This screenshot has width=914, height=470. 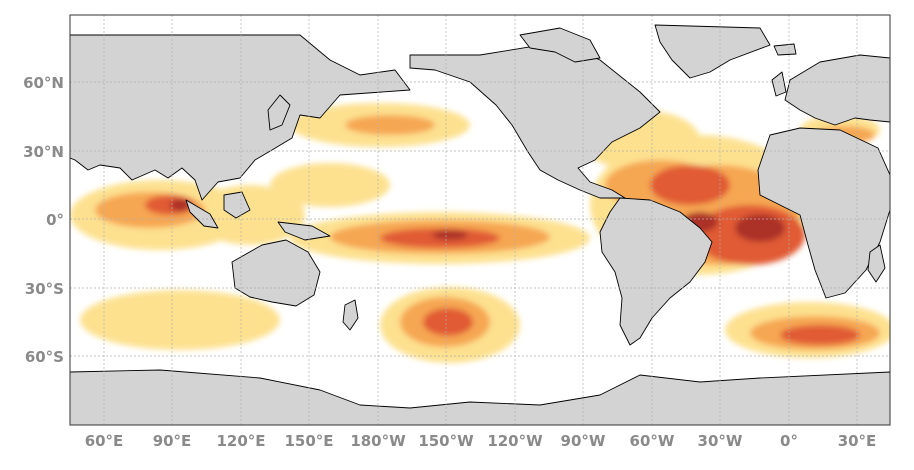 What do you see at coordinates (720, 441) in the screenshot?
I see `lon-label-30w: 30°W` at bounding box center [720, 441].